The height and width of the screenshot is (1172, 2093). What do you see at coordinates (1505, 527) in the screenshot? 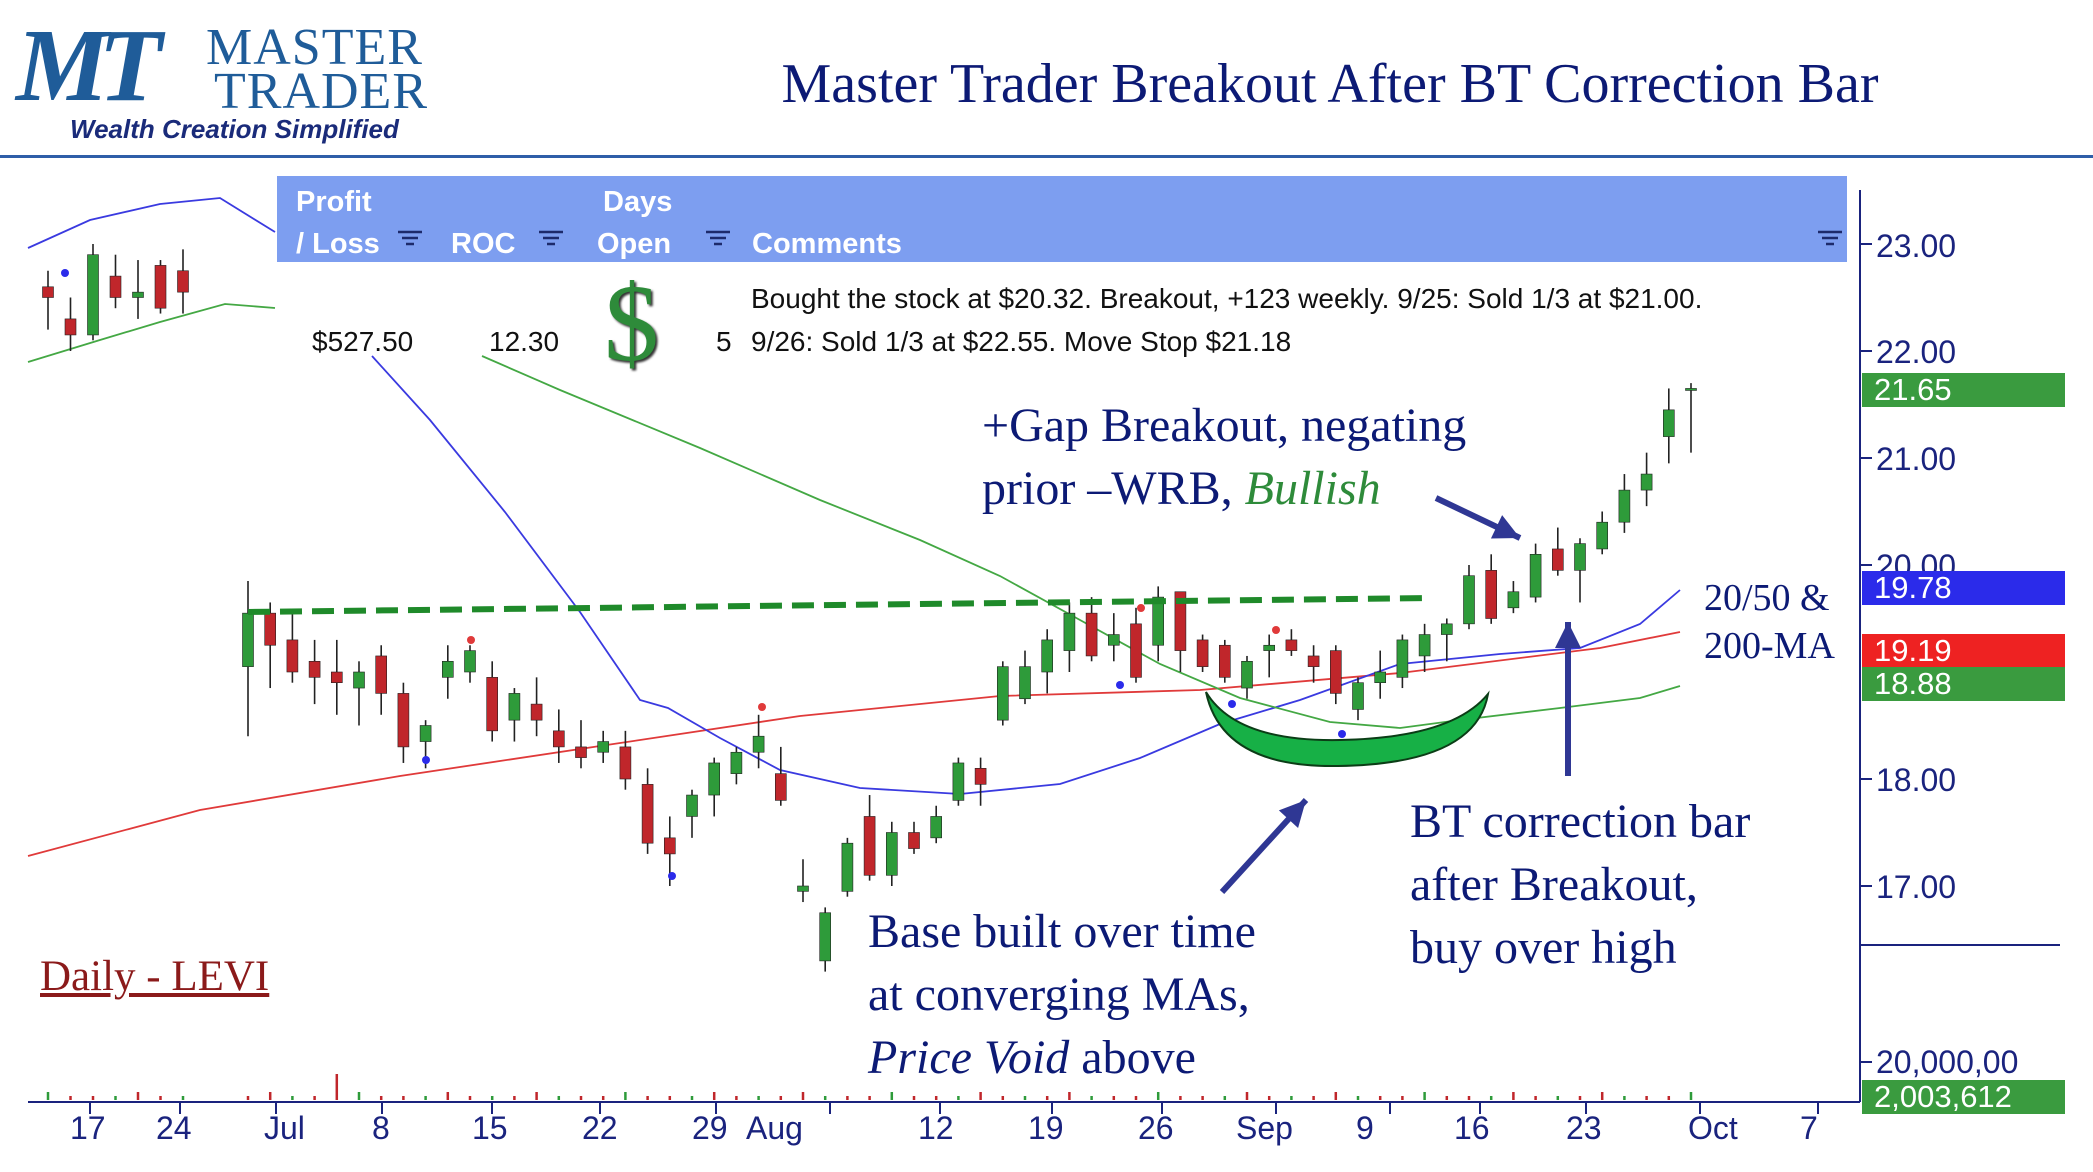
I see `arrow-gap-head` at bounding box center [1505, 527].